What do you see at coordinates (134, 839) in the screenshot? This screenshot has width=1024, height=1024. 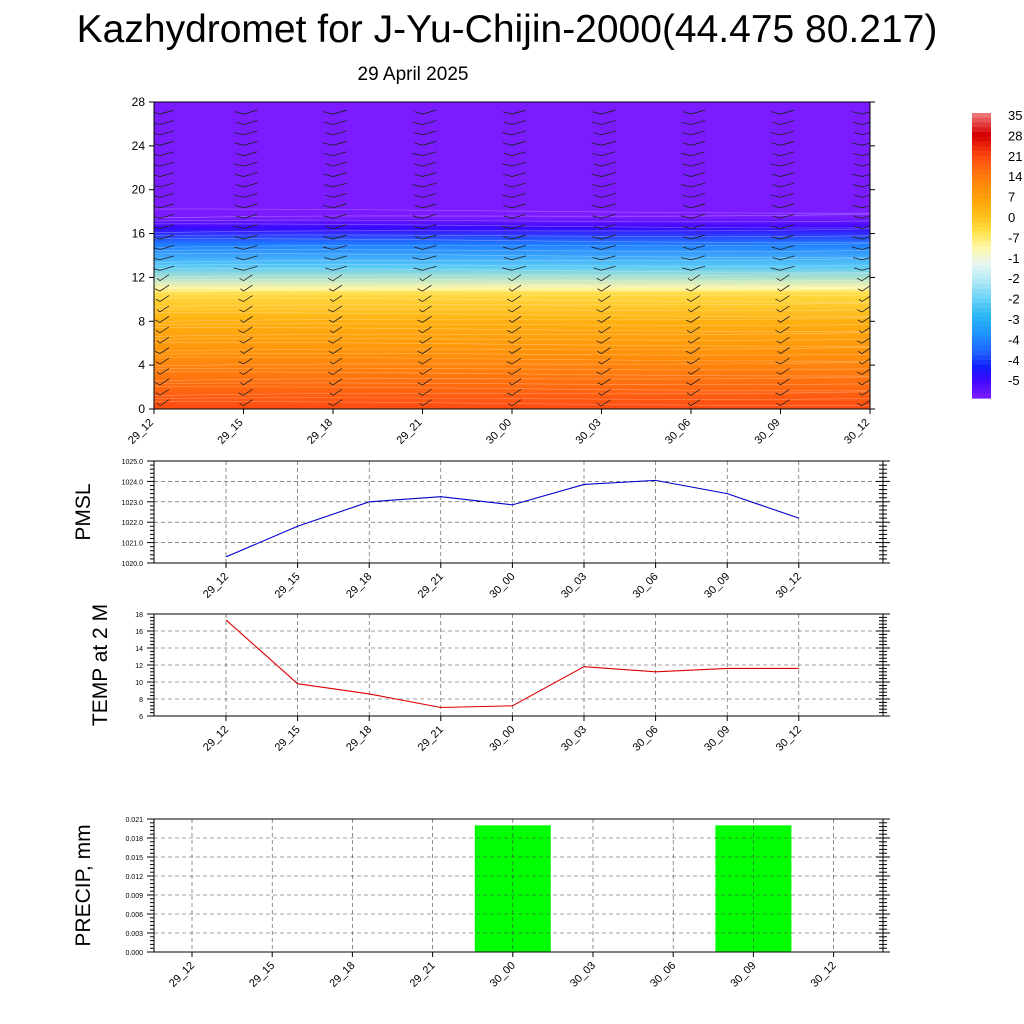 I see `y-tick-label: 0.018` at bounding box center [134, 839].